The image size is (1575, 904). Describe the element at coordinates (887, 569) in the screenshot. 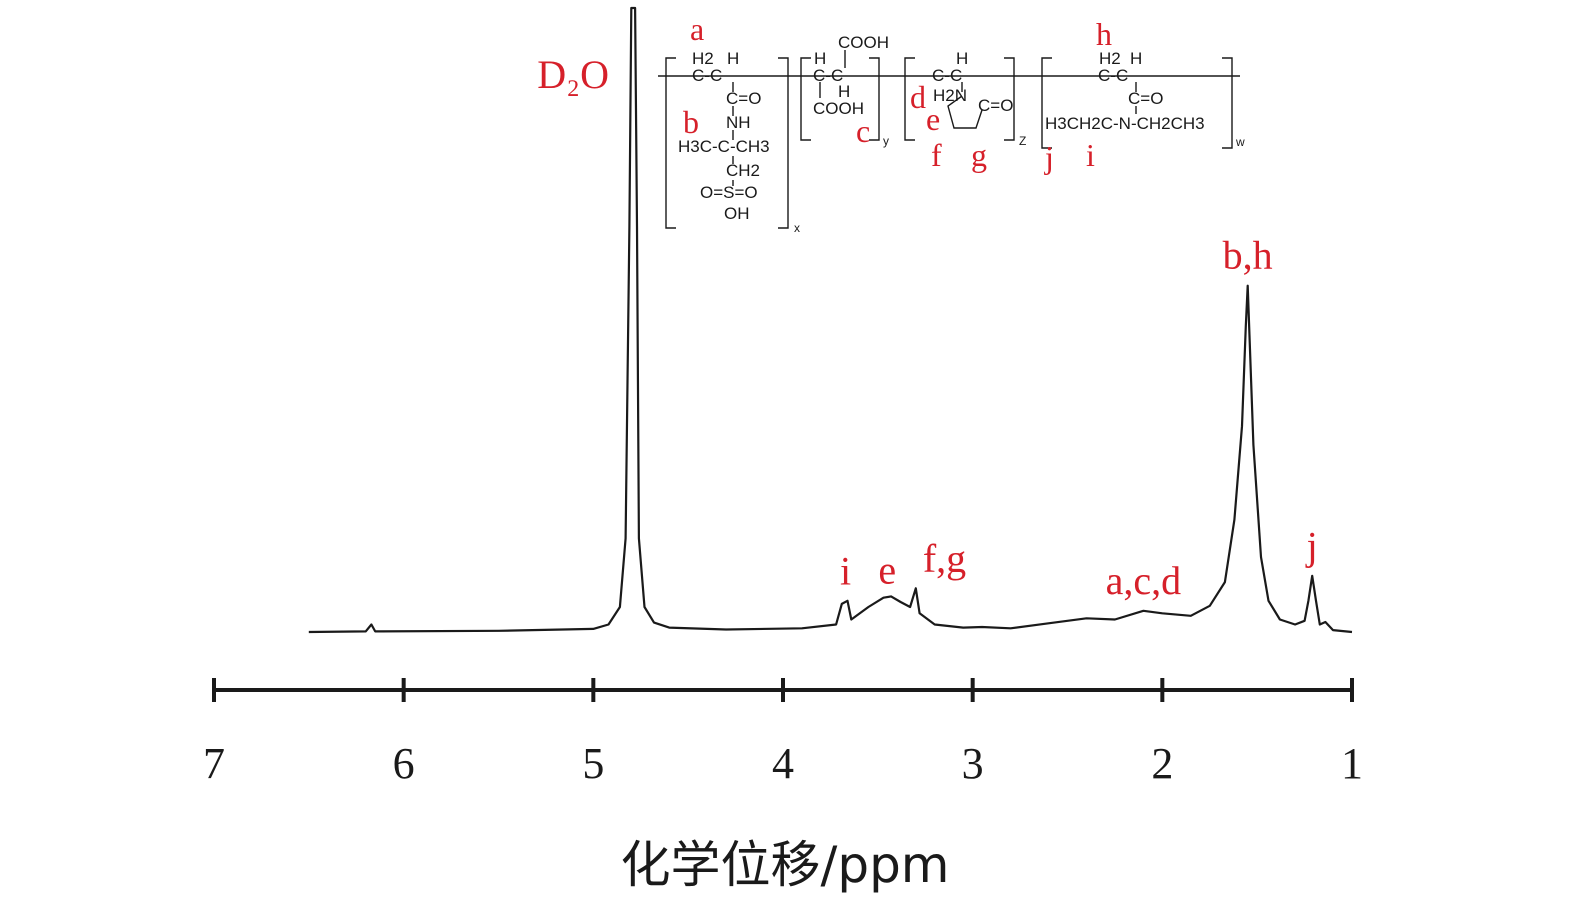

I see `peak-label: e` at that location.